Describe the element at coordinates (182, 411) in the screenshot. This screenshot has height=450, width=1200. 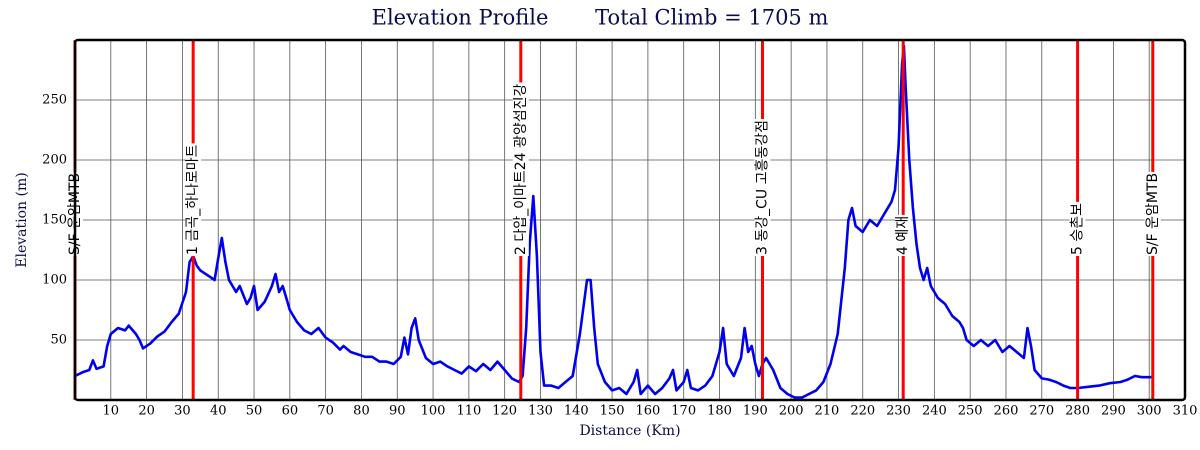
I see `x-tick-label: 30` at that location.